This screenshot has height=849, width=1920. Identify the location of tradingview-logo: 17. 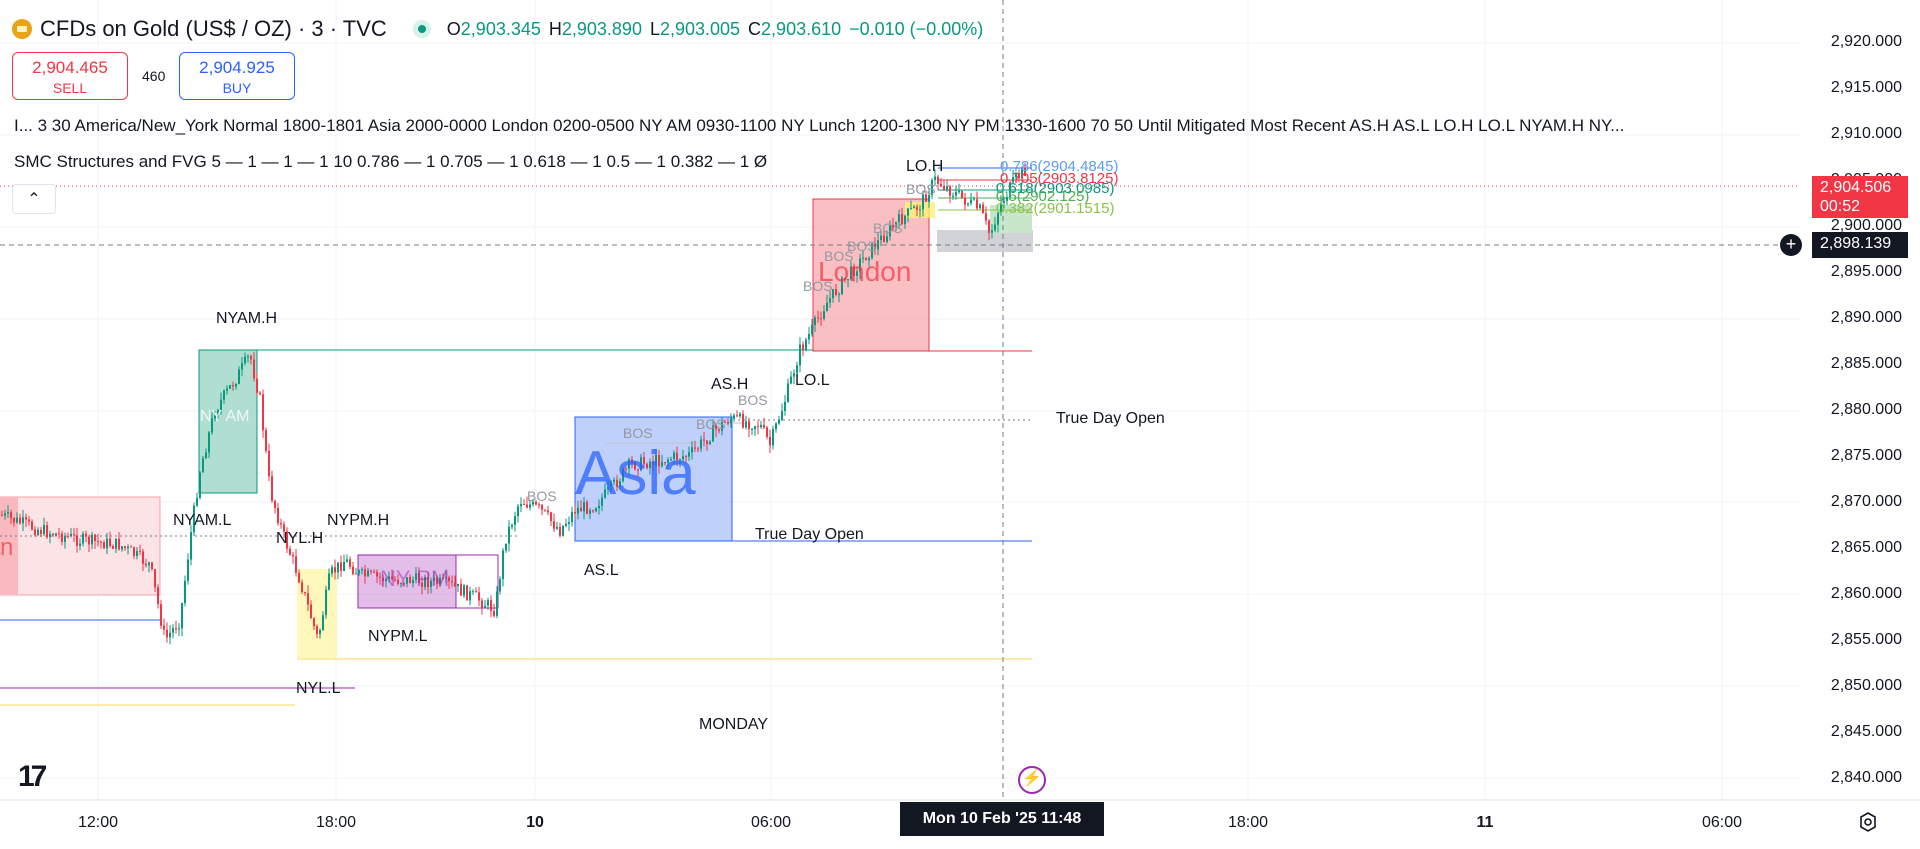
(32, 776).